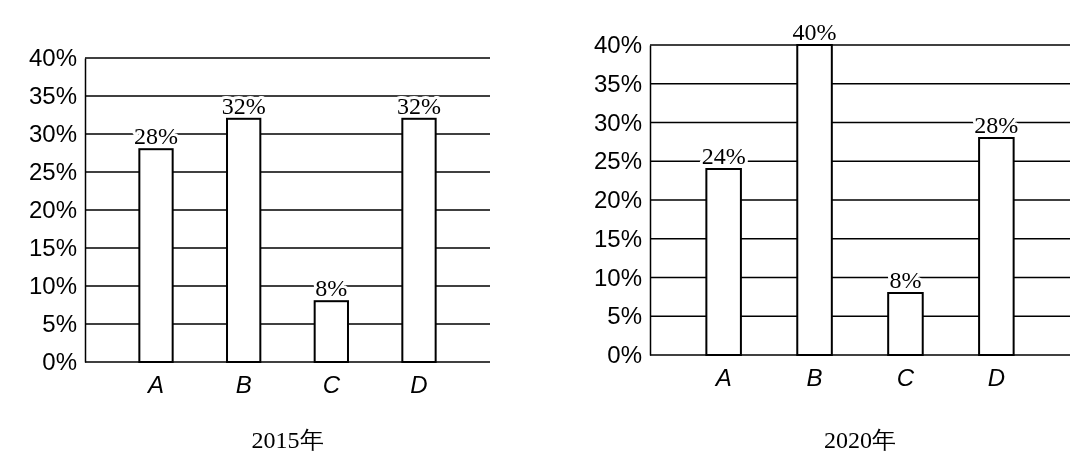 The image size is (1080, 466). Describe the element at coordinates (287, 440) in the screenshot. I see `x-axis-title: 2015年` at that location.